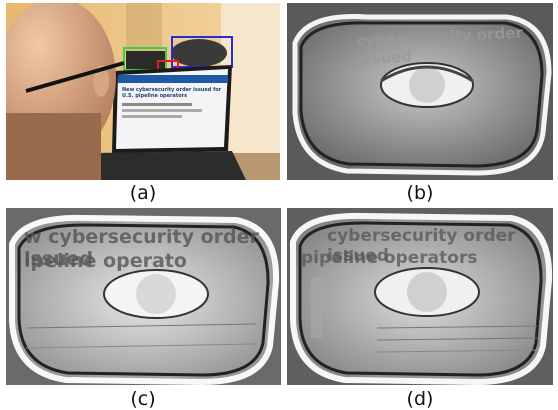 The width and height of the screenshot is (558, 410). Describe the element at coordinates (421, 246) in the screenshot. I see `reflection-text-d-line1: cybersecurity order issued` at that location.